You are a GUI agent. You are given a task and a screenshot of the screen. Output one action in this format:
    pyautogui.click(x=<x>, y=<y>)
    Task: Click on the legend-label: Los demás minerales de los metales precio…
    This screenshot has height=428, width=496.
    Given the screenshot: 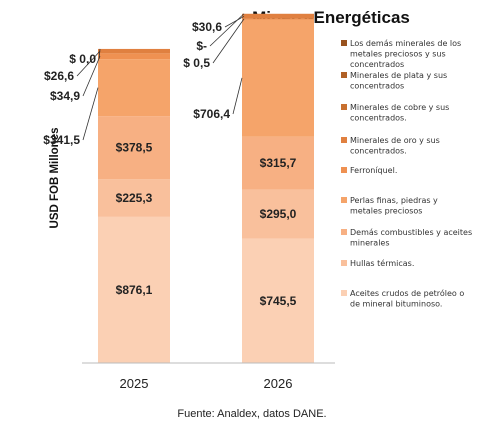 What is the action you would take?
    pyautogui.click(x=405, y=54)
    